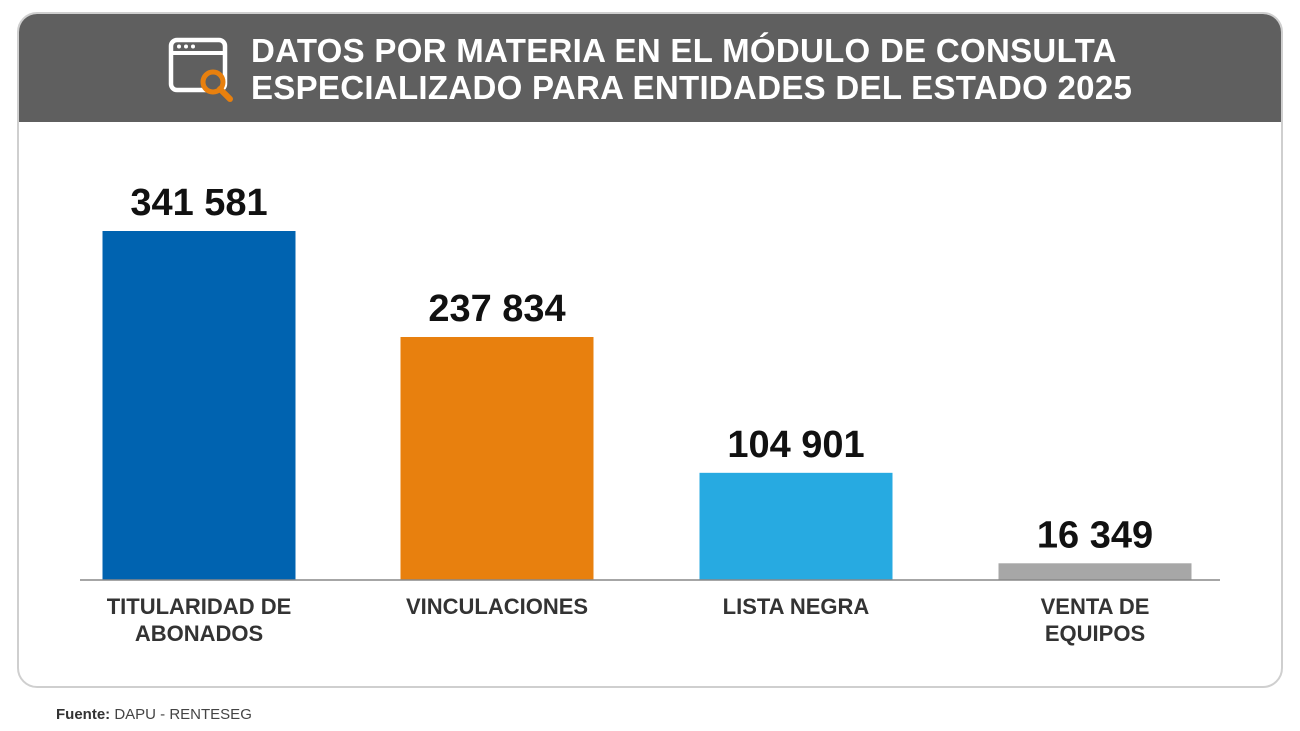 The height and width of the screenshot is (731, 1300). What do you see at coordinates (200, 69) in the screenshot?
I see `browser-search-icon` at bounding box center [200, 69].